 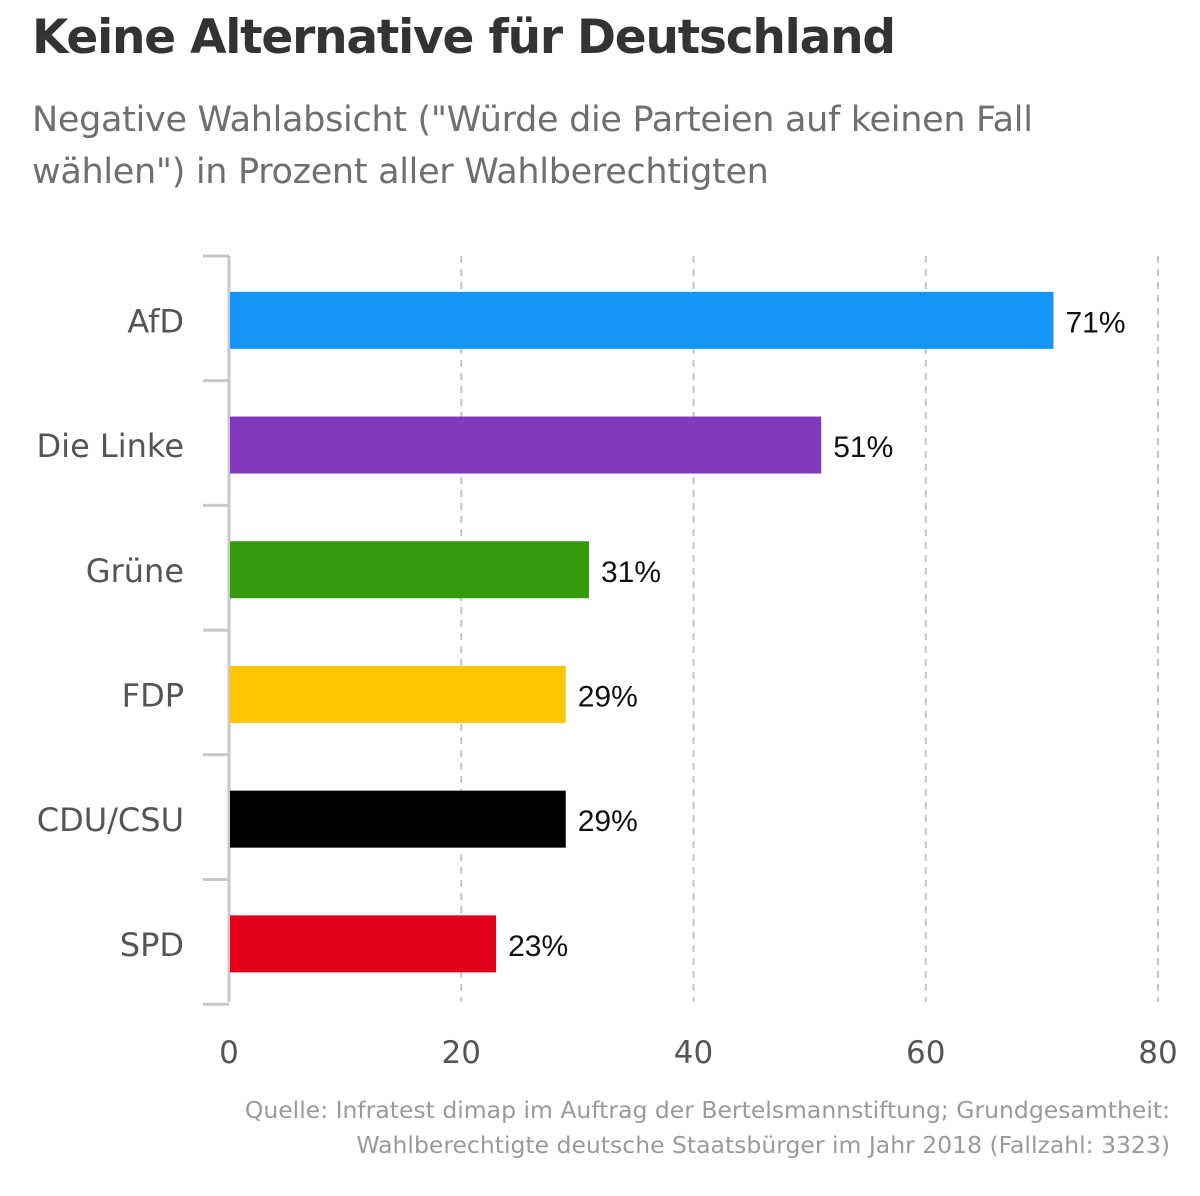 What do you see at coordinates (398, 819) in the screenshot?
I see `bar-cdu-csu` at bounding box center [398, 819].